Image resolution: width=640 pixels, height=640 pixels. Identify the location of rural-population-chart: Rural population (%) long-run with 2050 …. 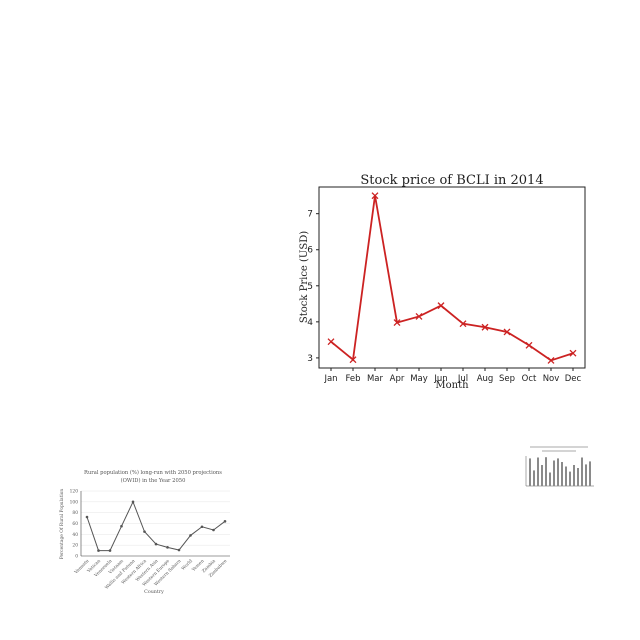
(145, 532).